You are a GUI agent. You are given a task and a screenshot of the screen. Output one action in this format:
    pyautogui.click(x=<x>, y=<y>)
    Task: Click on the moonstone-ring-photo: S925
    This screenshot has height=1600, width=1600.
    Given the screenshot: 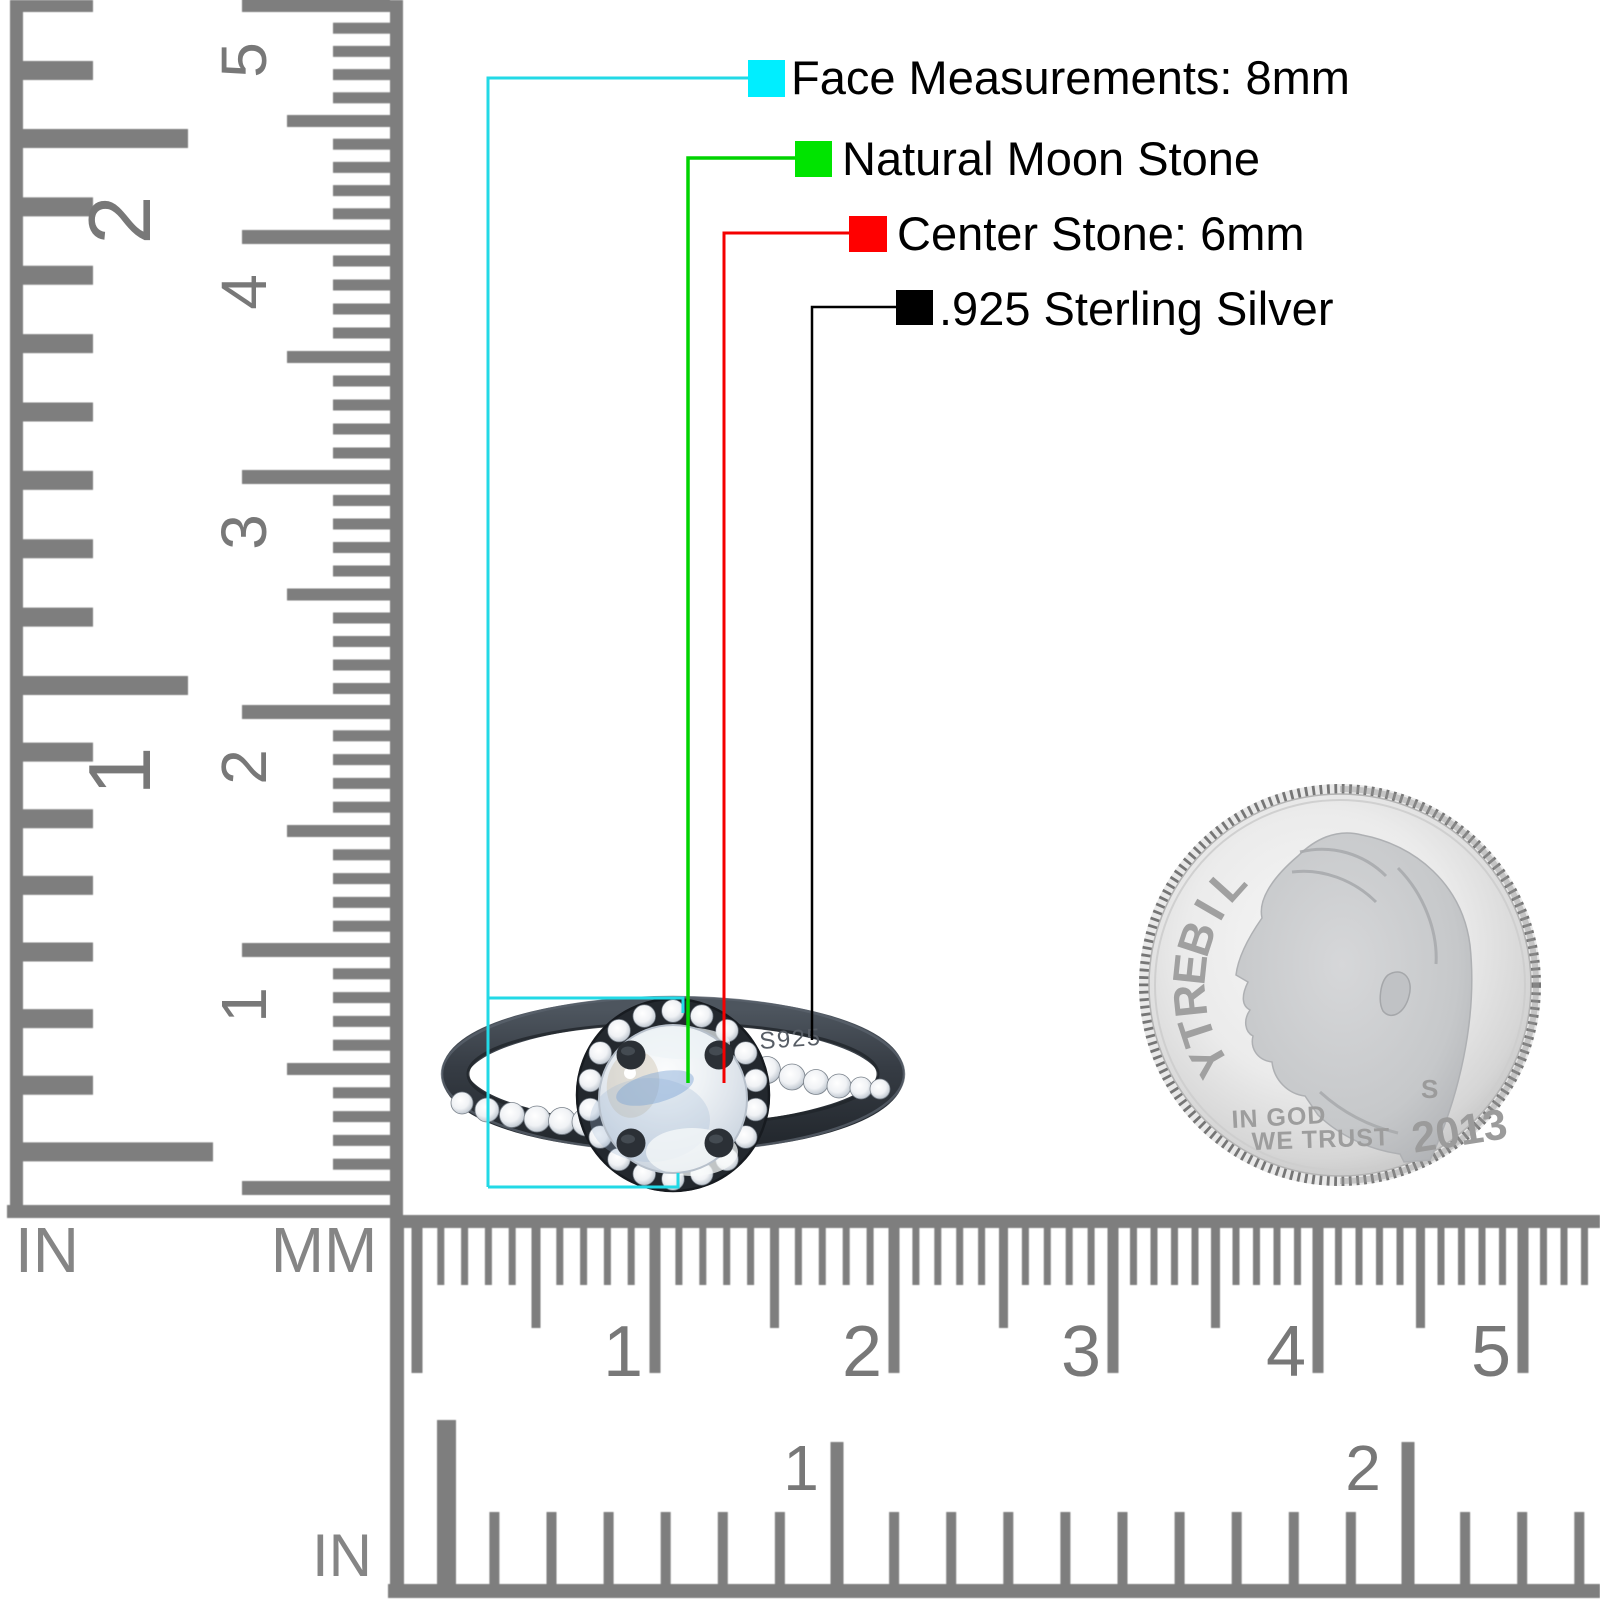 What is the action you would take?
    pyautogui.click(x=673, y=1094)
    